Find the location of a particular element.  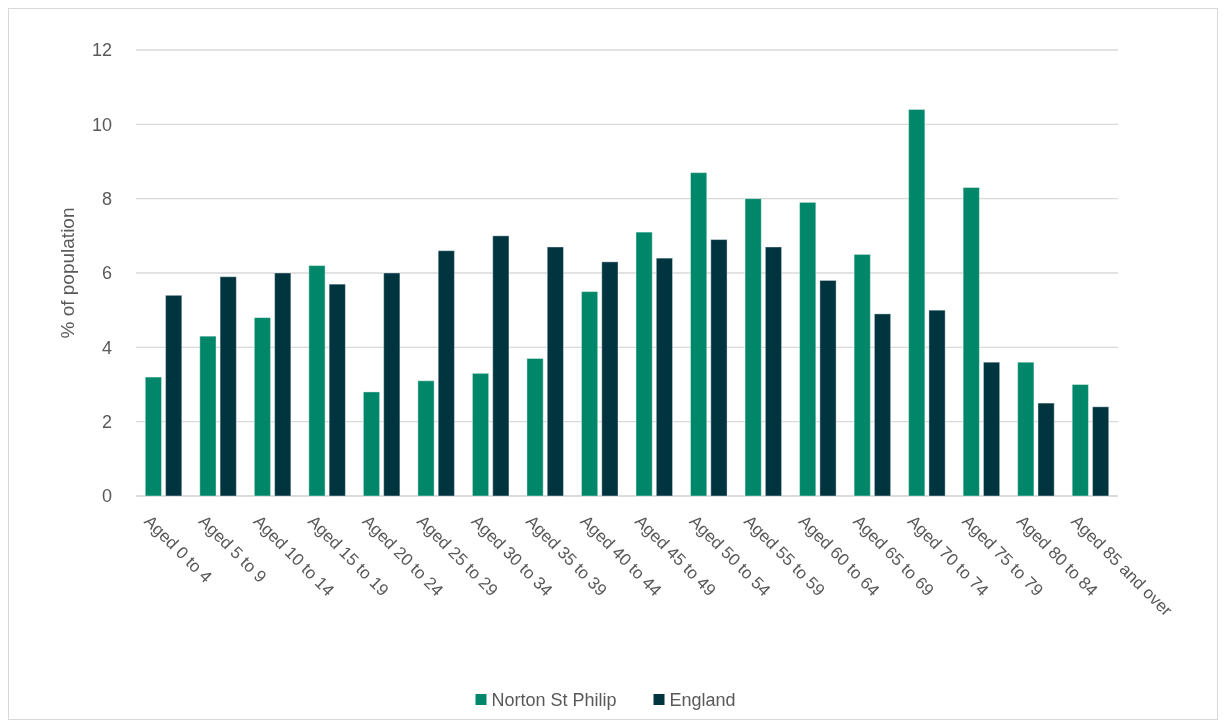

y-axis-title: % of population is located at coordinates (67, 273).